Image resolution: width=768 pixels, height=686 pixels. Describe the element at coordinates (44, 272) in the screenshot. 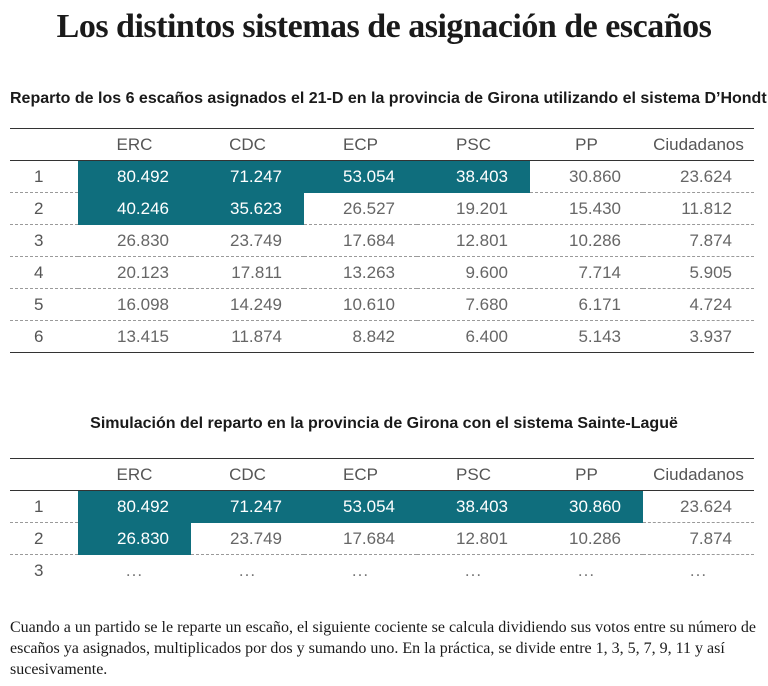

I see `row-number: 4` at that location.